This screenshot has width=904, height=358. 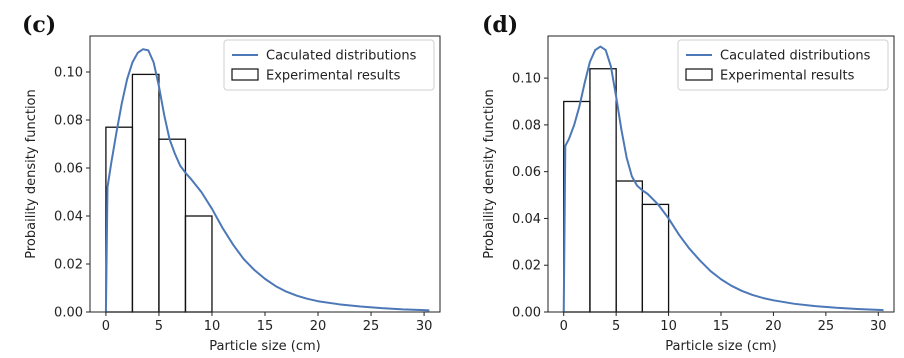 I want to click on chart-2-xtick-label: 10, so click(x=668, y=326).